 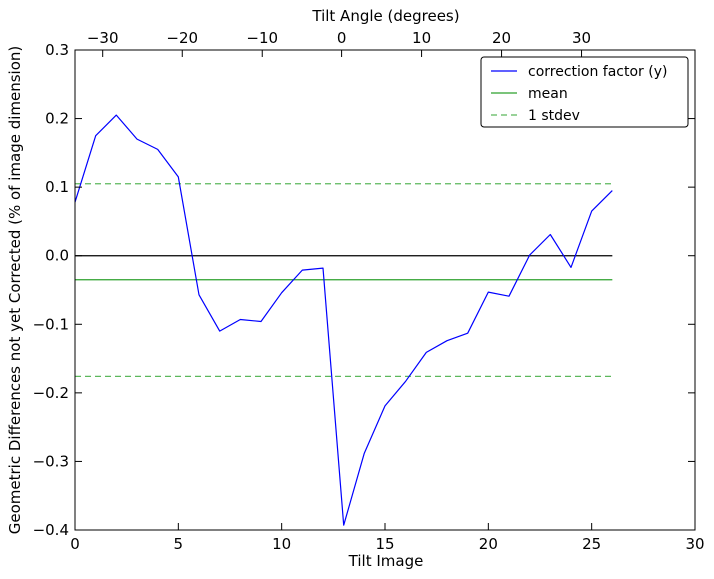 I want to click on top-tick-label: −20, so click(x=182, y=38).